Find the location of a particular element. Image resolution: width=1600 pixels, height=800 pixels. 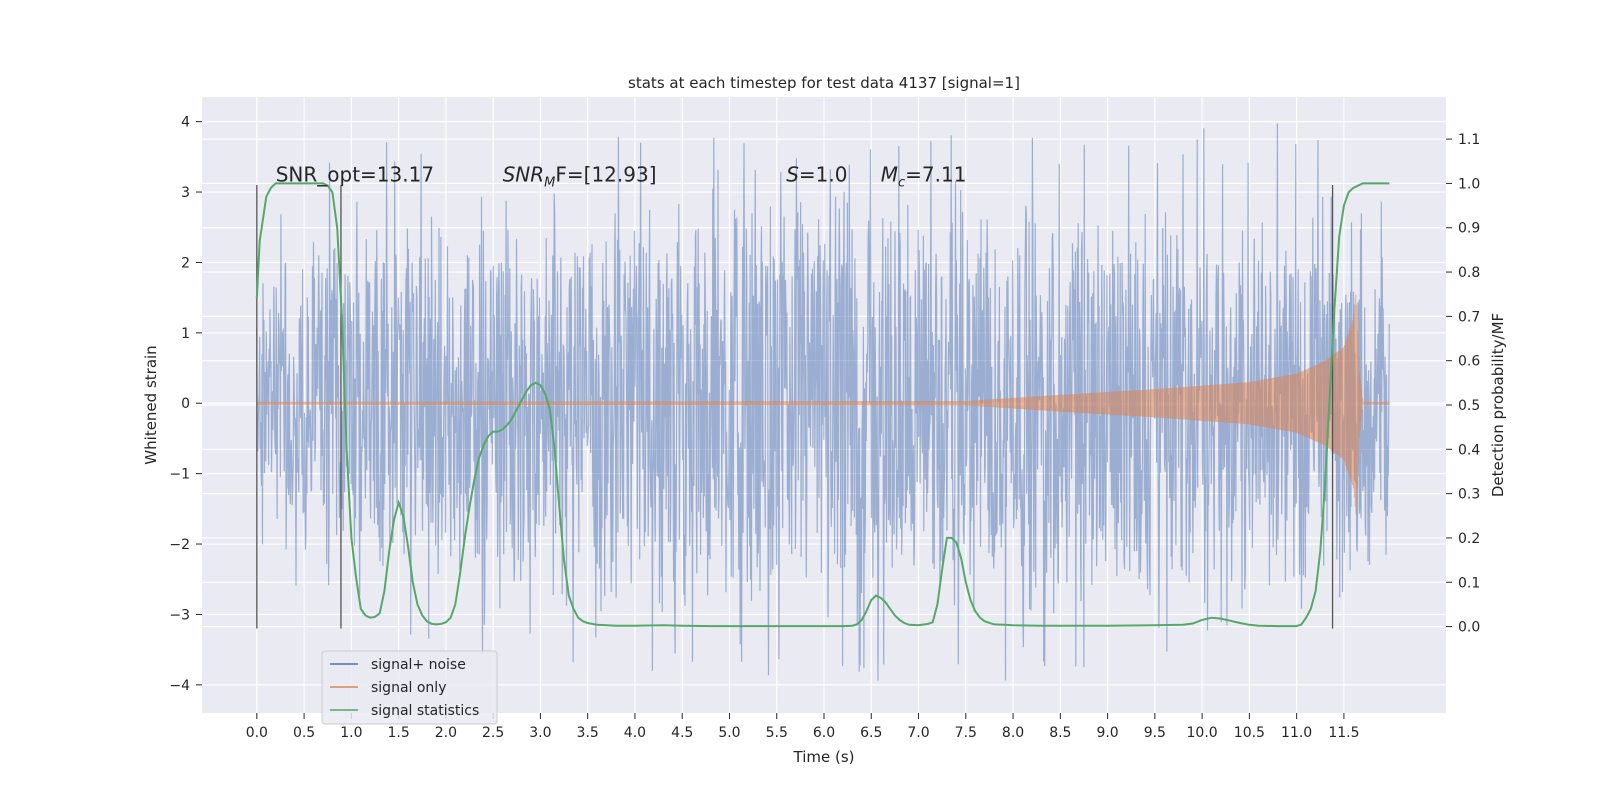

y-tick-label: −4 is located at coordinates (179, 686).